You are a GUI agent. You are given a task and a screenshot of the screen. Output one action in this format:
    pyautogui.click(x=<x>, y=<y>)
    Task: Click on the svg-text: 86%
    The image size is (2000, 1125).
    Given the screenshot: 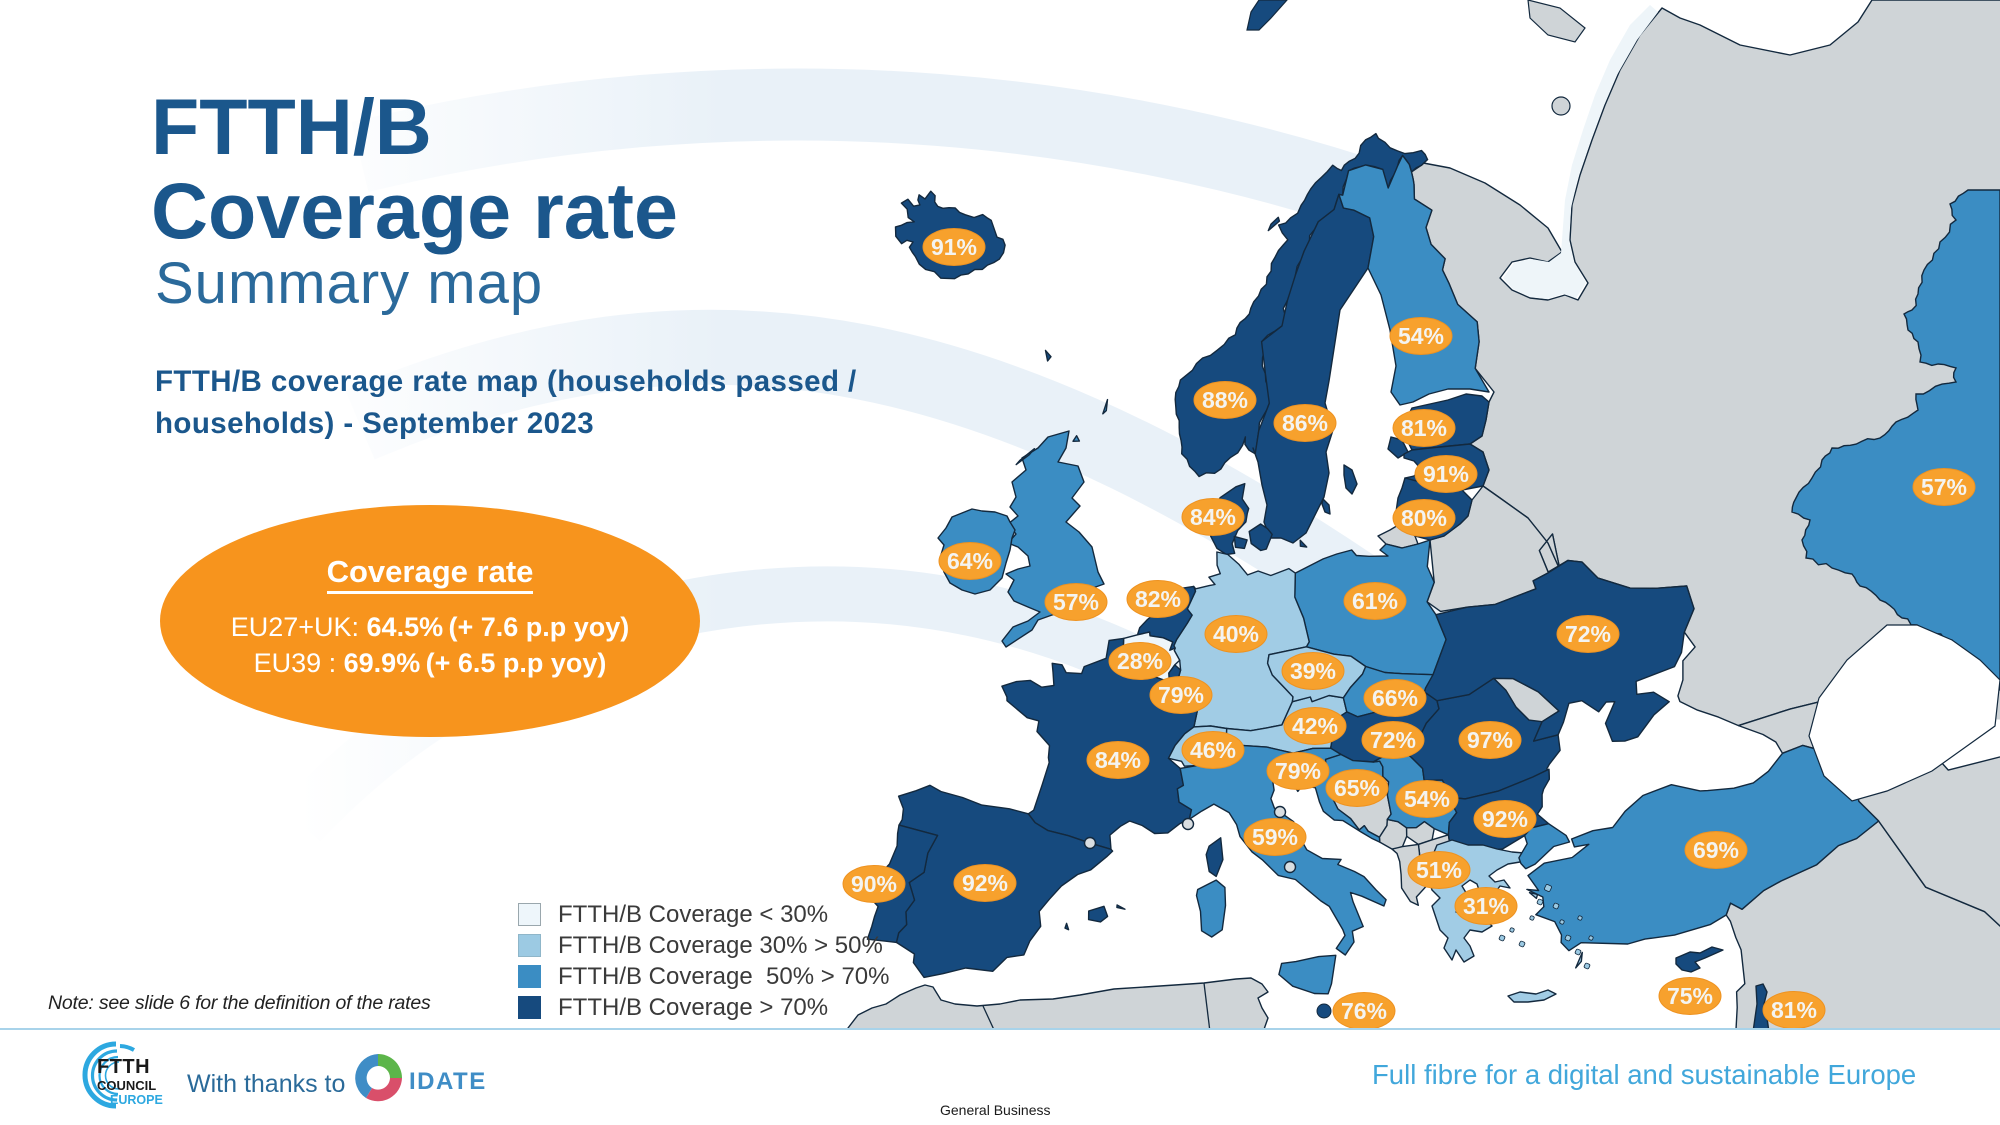 What is the action you would take?
    pyautogui.click(x=1305, y=423)
    